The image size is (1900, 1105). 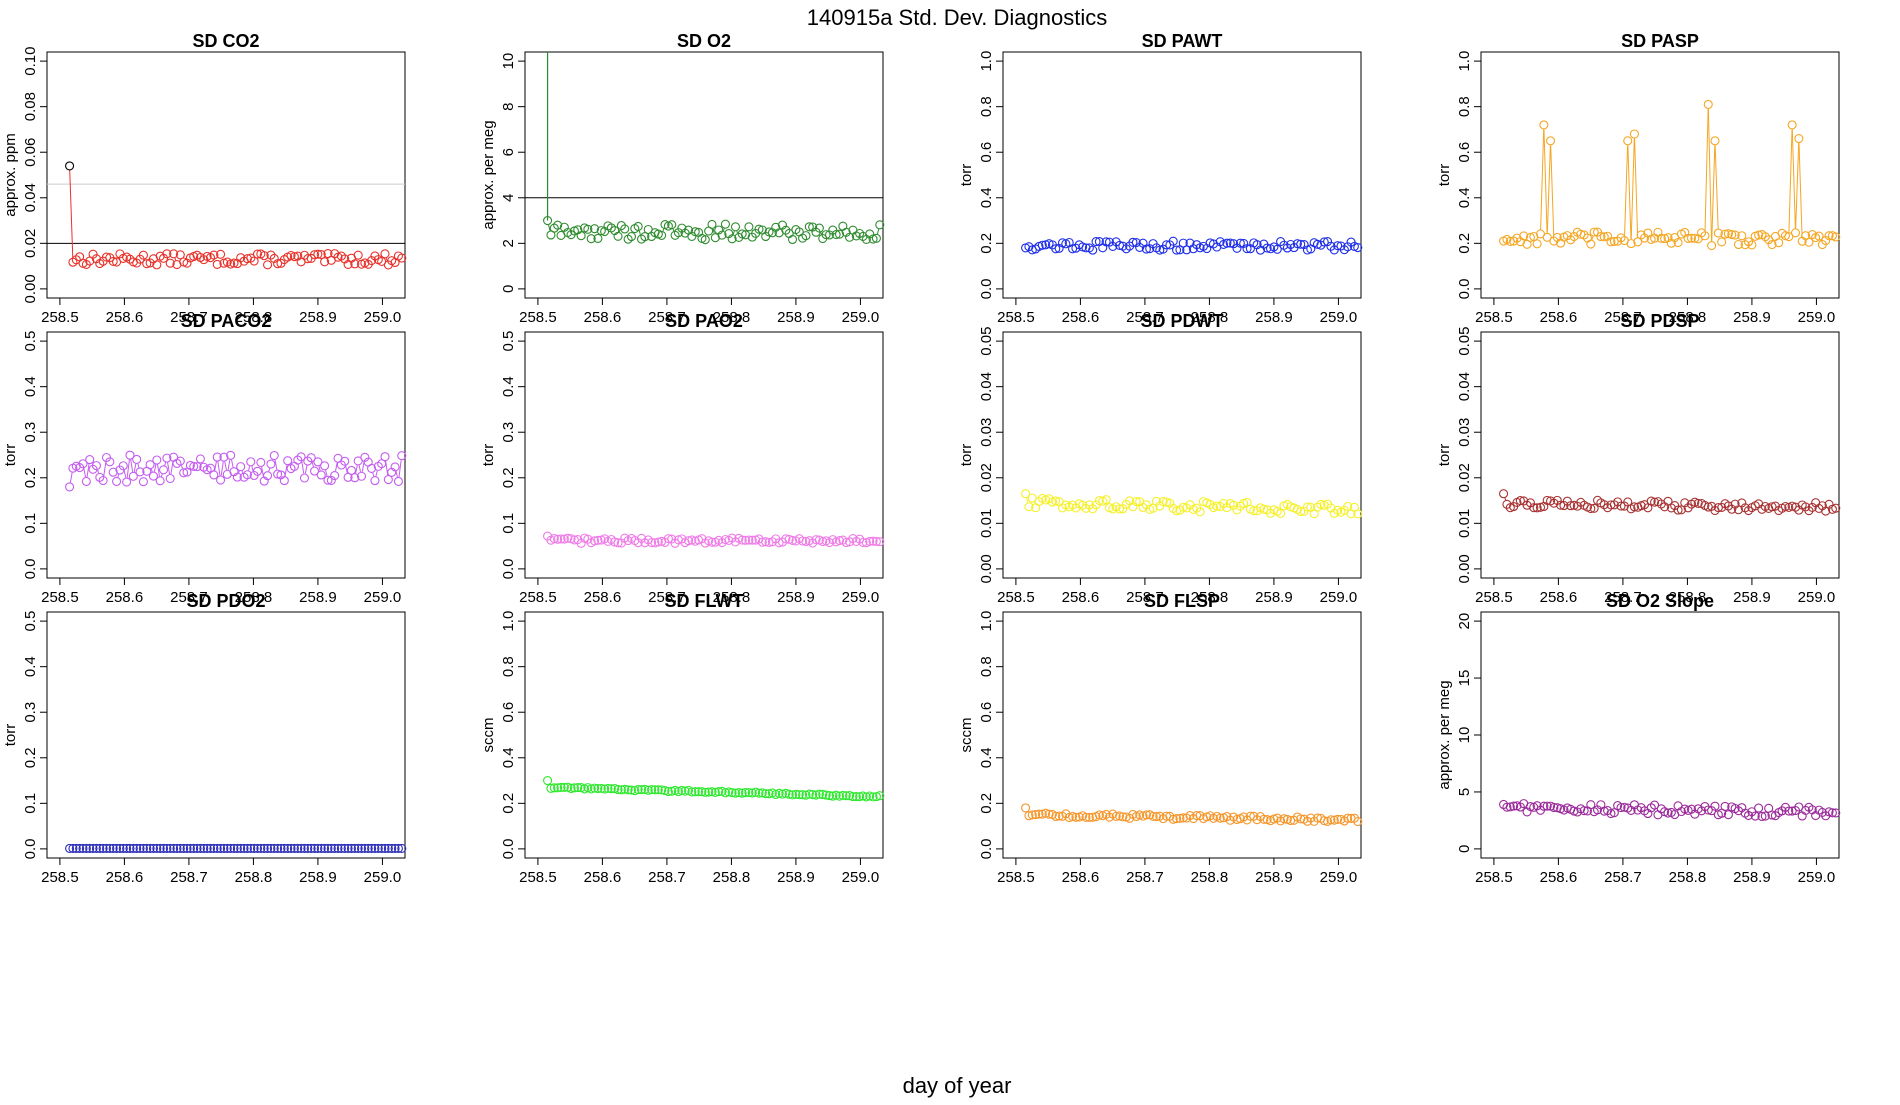 What do you see at coordinates (226, 735) in the screenshot?
I see `plot-frame` at bounding box center [226, 735].